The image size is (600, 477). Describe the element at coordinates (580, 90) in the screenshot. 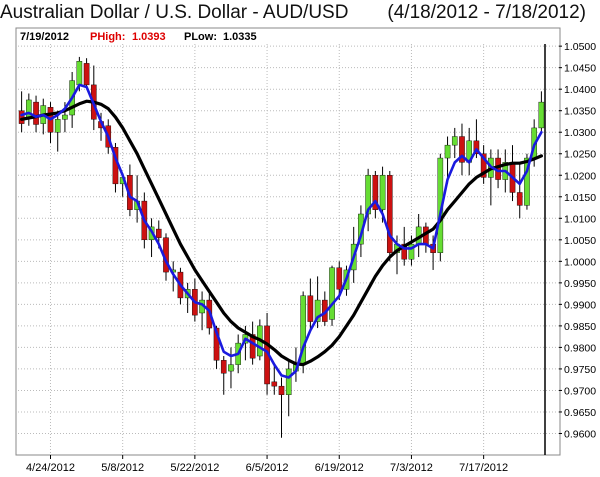

I see `y-tick-label: 1.0400` at that location.